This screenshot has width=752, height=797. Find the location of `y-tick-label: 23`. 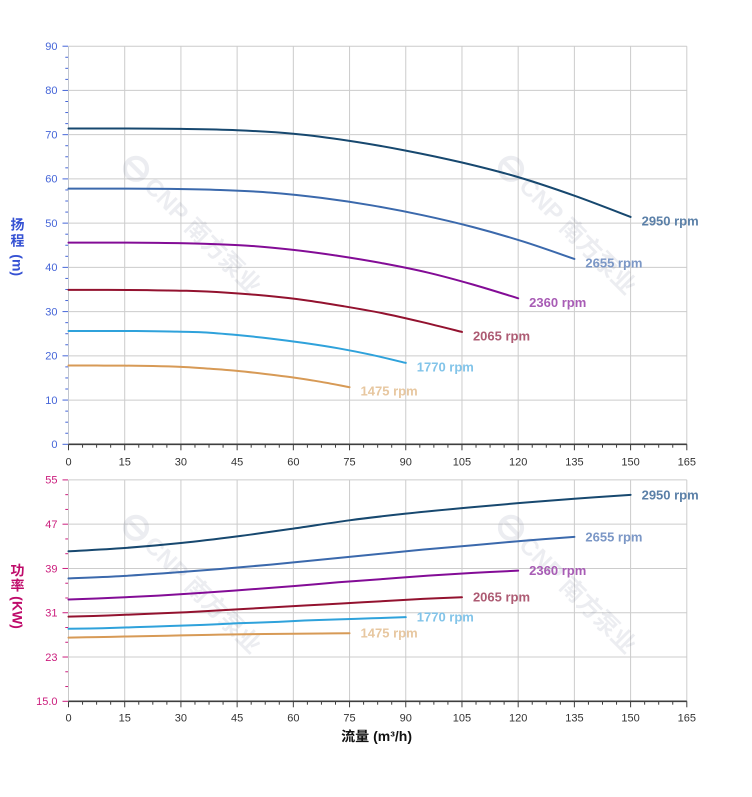

y-tick-label: 23 is located at coordinates (51, 658).